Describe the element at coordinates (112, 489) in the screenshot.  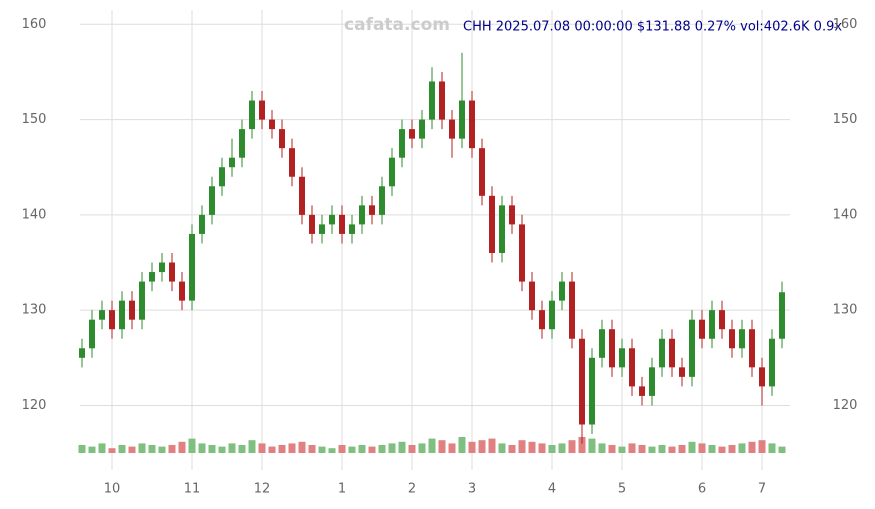
I see `x-tick-label: 10` at that location.